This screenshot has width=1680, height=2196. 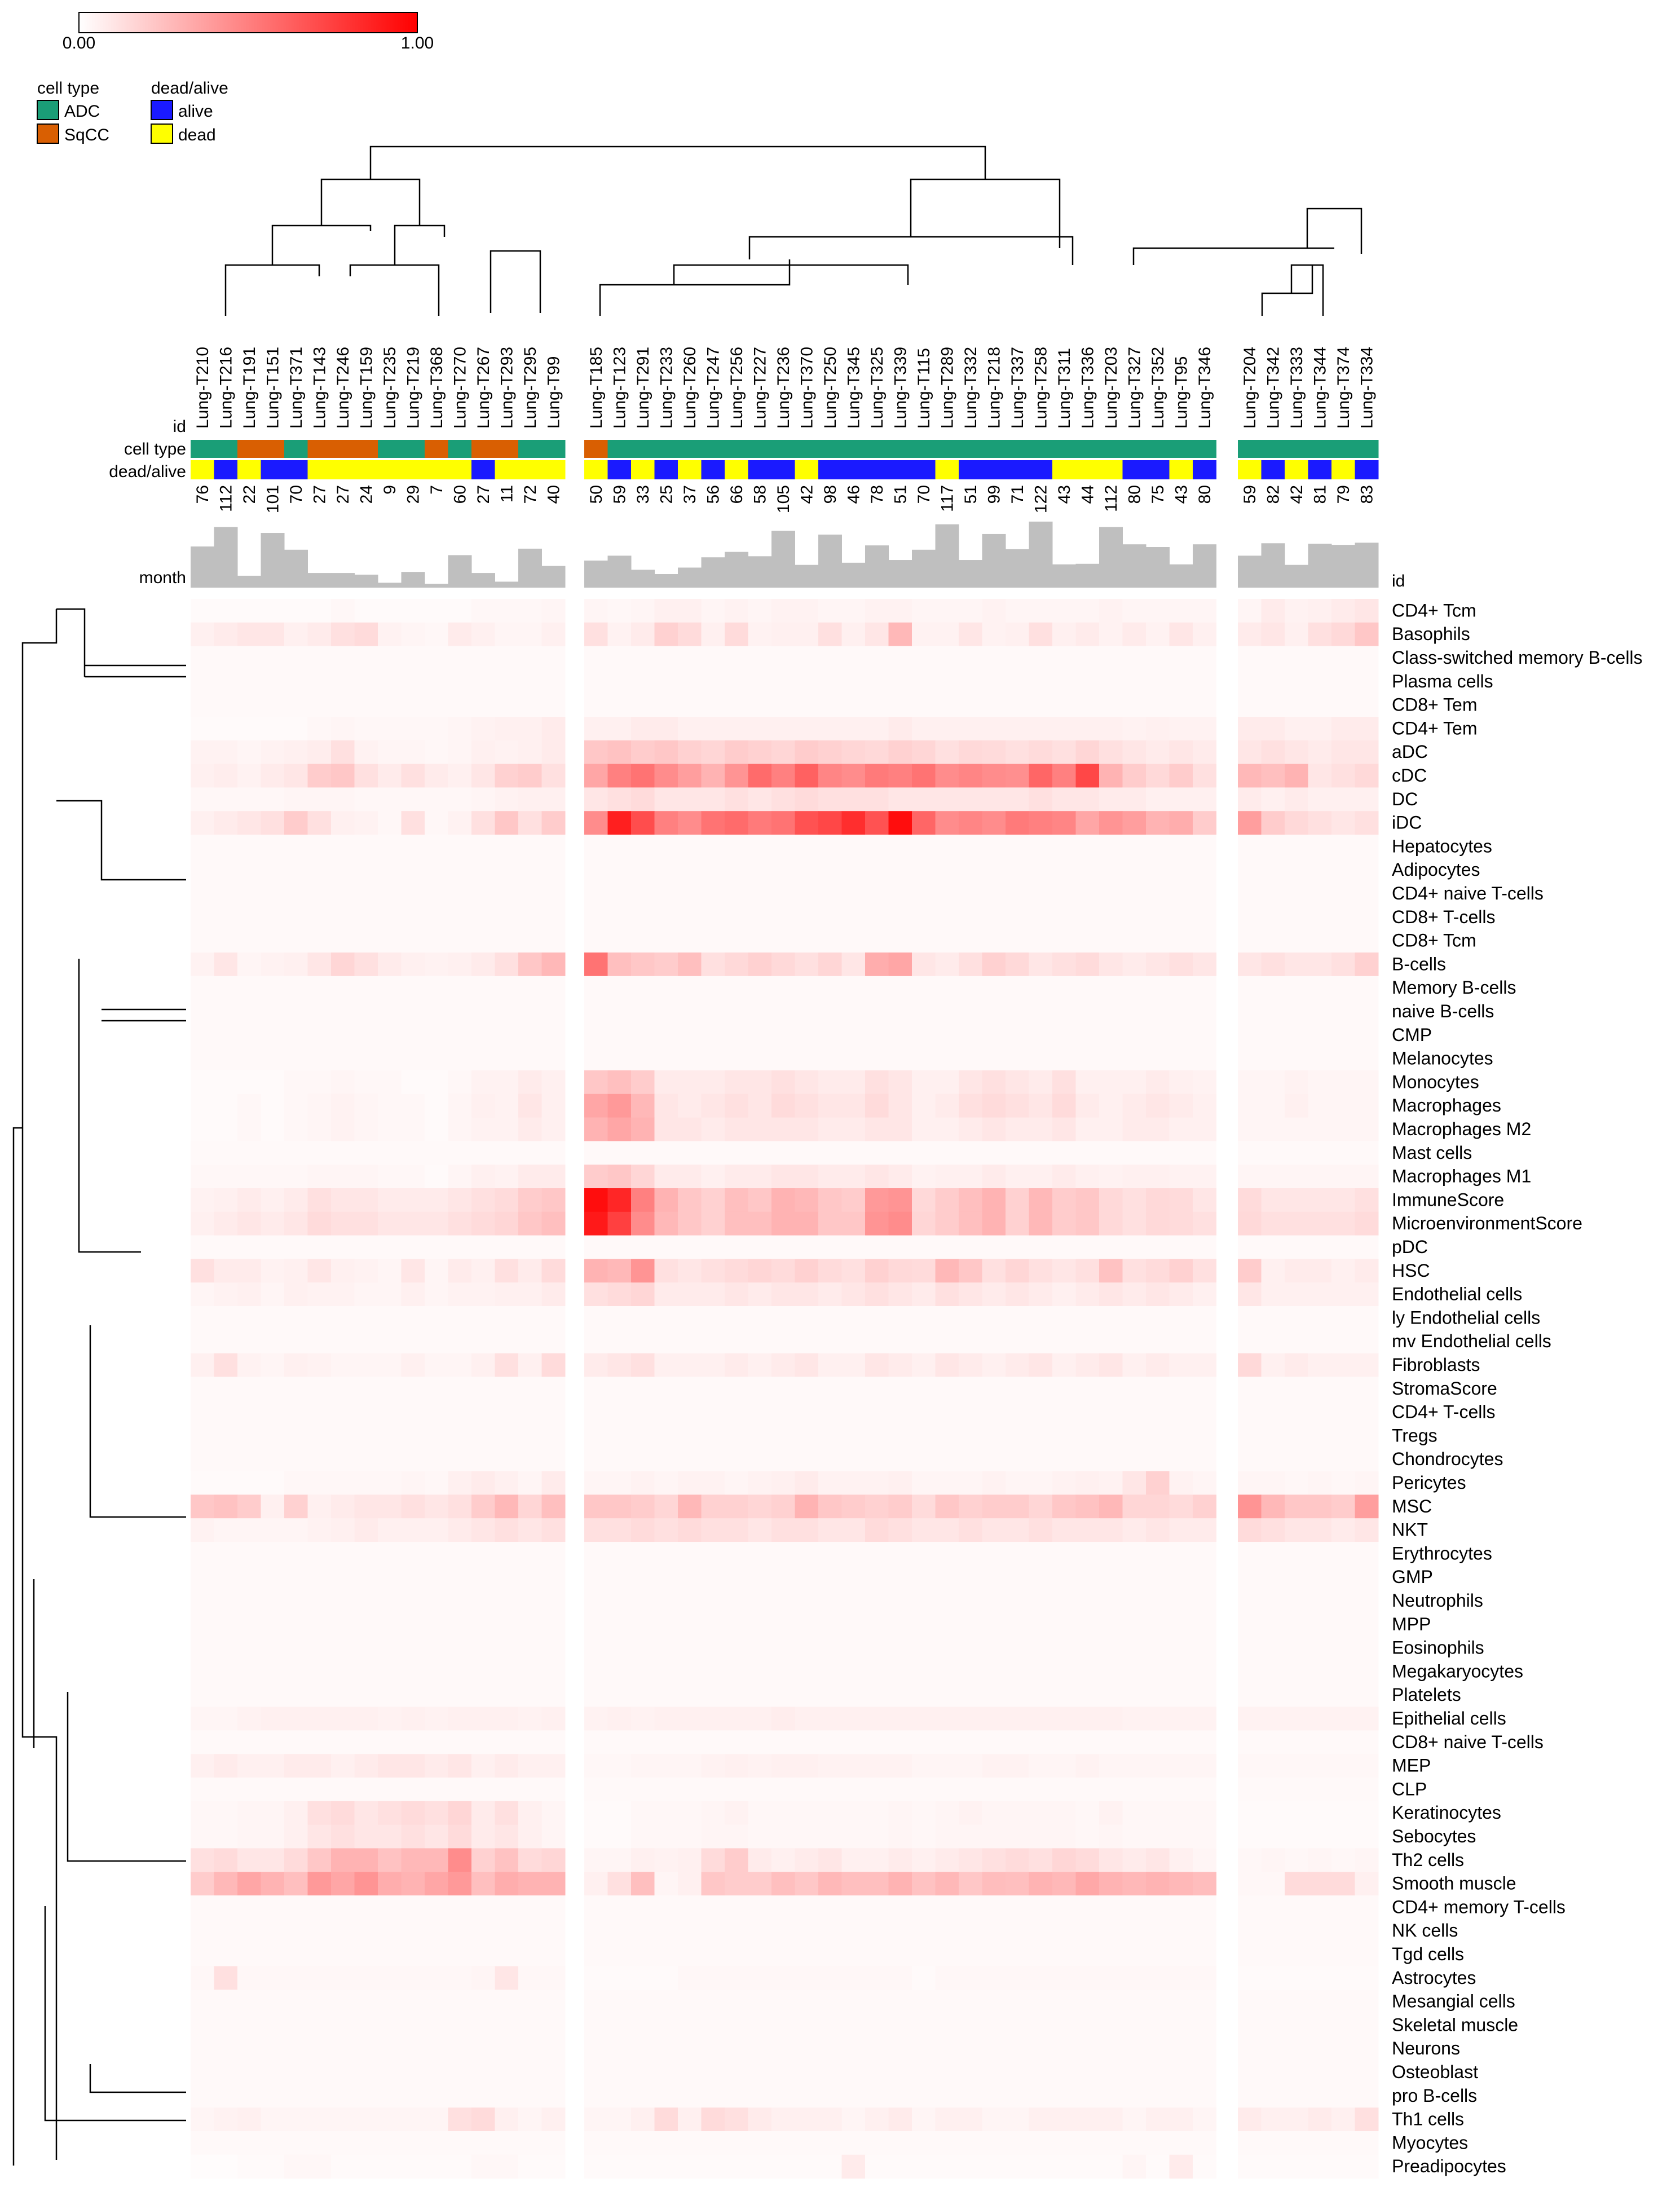 What do you see at coordinates (272, 499) in the screenshot?
I see `month-value-label: 101` at bounding box center [272, 499].